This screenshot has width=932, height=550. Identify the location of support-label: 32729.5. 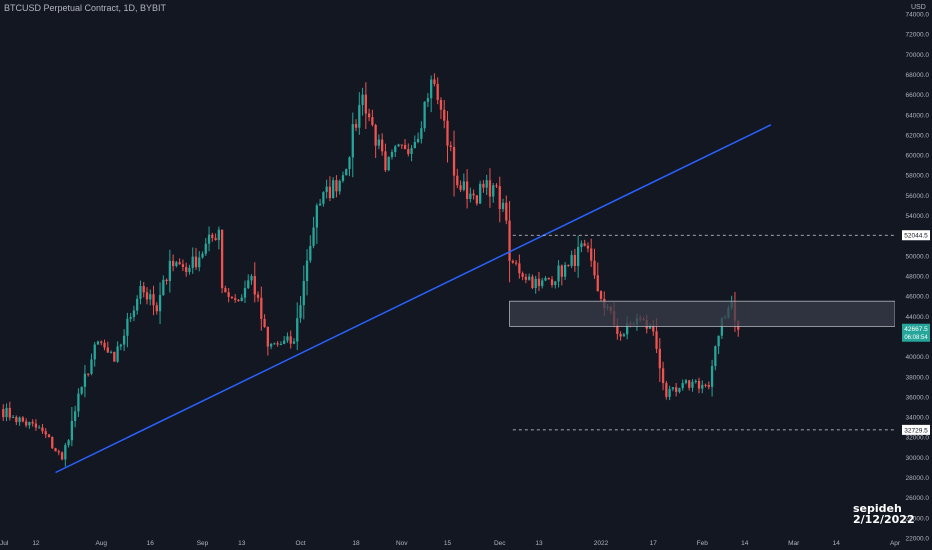
(916, 430).